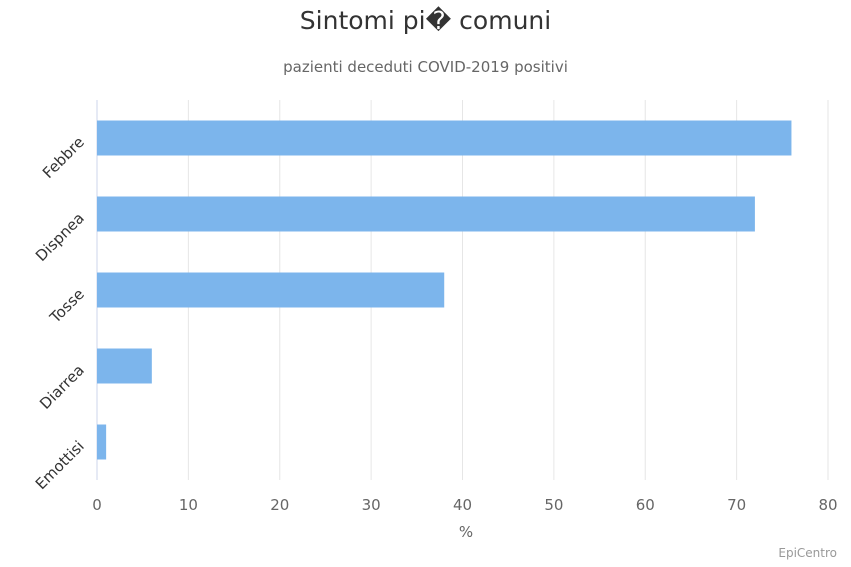 This screenshot has width=851, height=567. What do you see at coordinates (60, 465) in the screenshot?
I see `category-label-emottisi: Emottisi` at bounding box center [60, 465].